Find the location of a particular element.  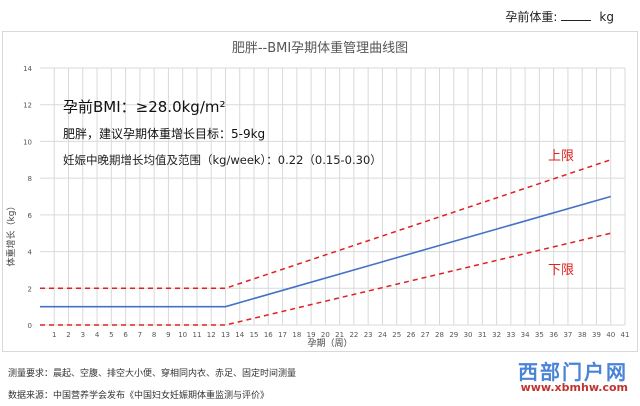

y-tick-label: 2 is located at coordinates (30, 289).